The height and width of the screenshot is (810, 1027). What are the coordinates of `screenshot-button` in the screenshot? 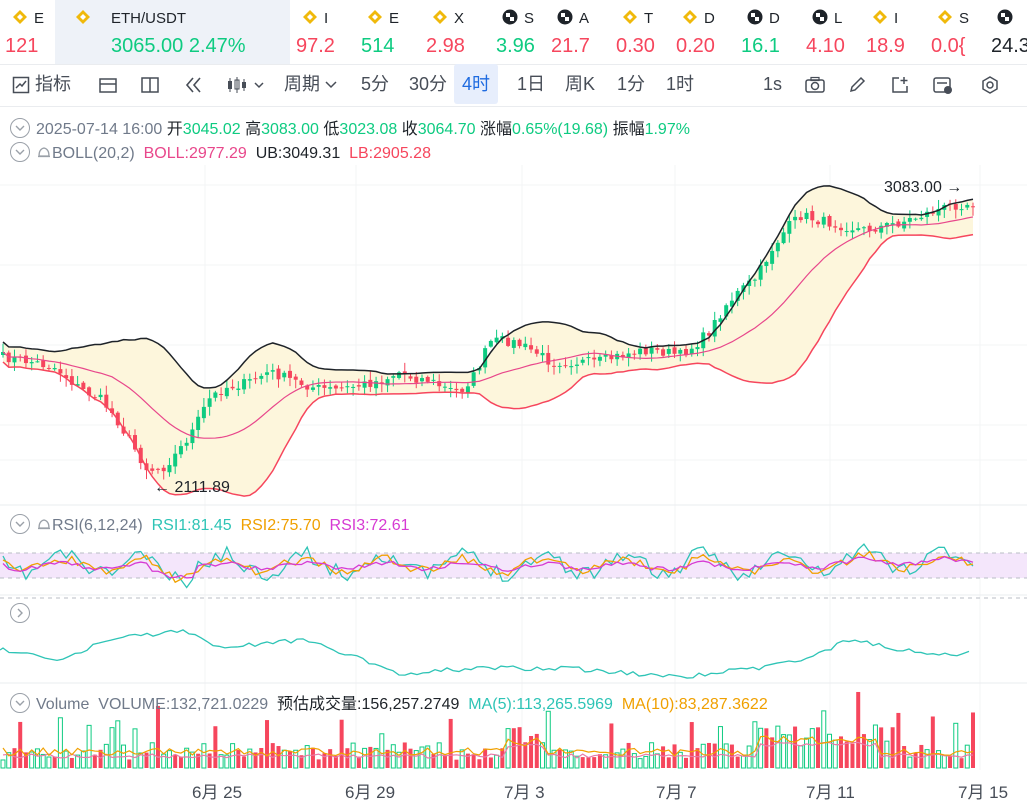 It's located at (815, 84).